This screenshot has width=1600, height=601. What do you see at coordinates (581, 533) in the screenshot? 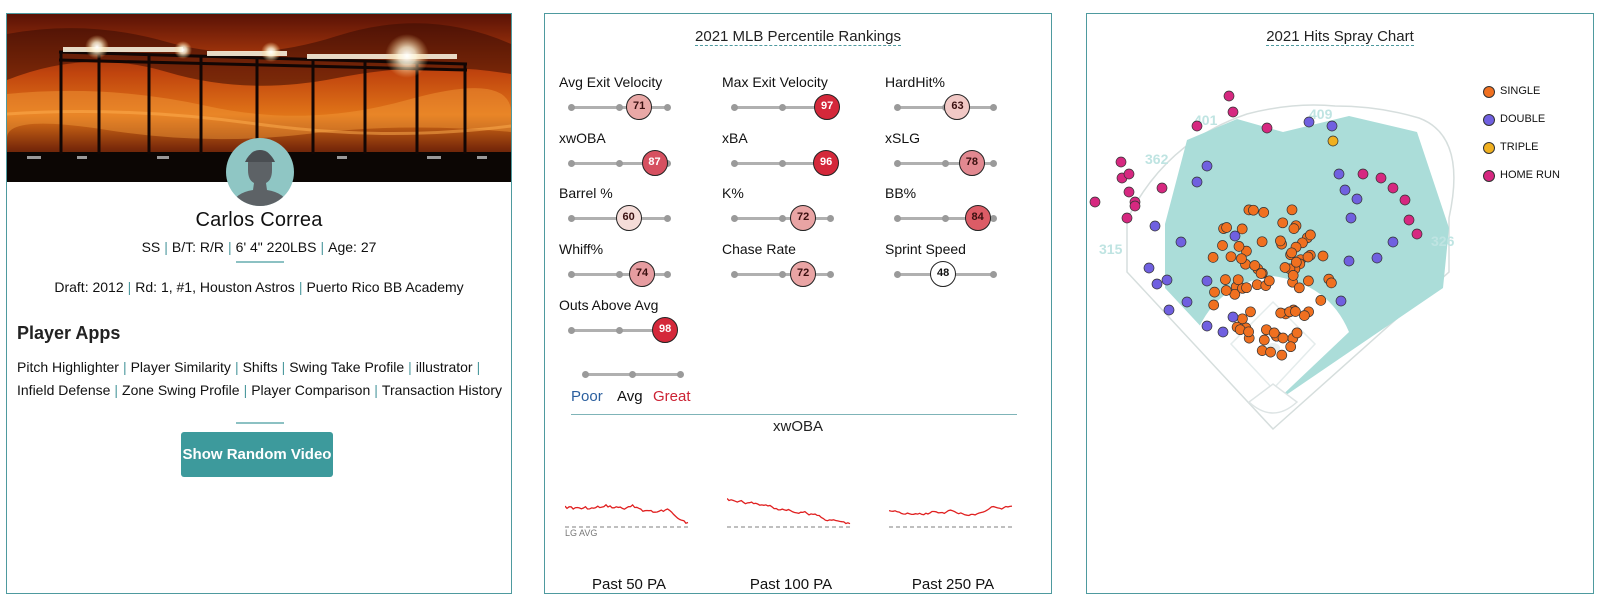
I see `league-average-label: LG AVG` at bounding box center [581, 533].